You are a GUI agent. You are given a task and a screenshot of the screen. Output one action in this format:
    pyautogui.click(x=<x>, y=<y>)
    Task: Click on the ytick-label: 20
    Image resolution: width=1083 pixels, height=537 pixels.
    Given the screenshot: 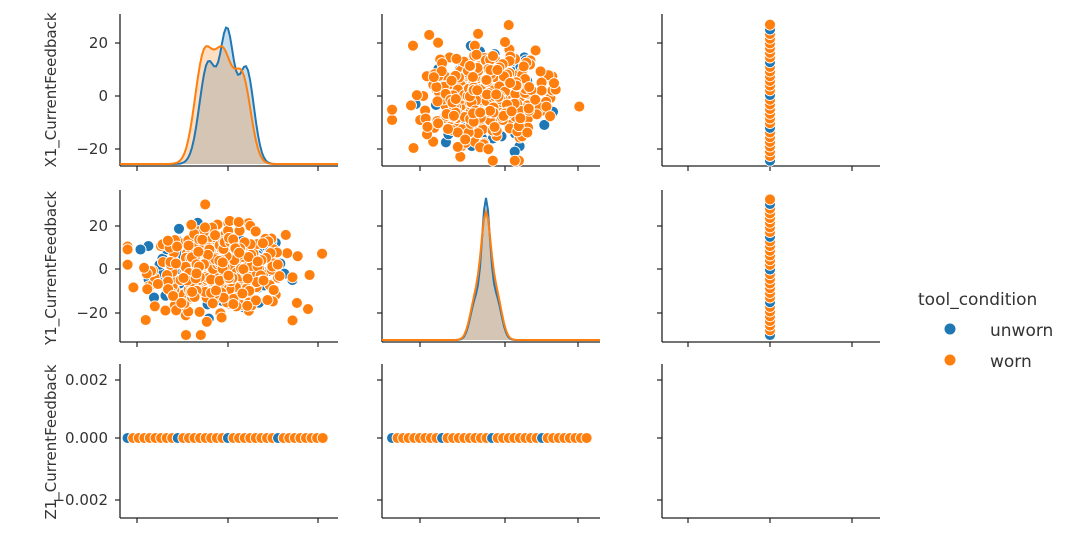 What is the action you would take?
    pyautogui.click(x=98, y=226)
    